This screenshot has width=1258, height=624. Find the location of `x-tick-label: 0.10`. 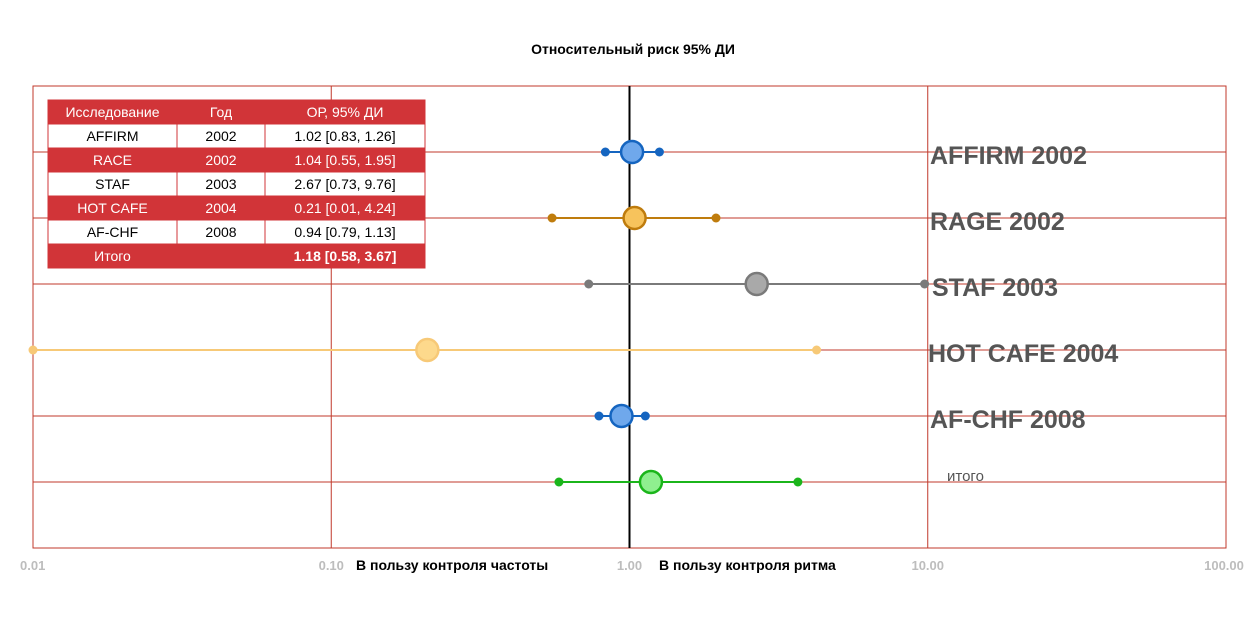

x-tick-label: 0.10 is located at coordinates (331, 565).